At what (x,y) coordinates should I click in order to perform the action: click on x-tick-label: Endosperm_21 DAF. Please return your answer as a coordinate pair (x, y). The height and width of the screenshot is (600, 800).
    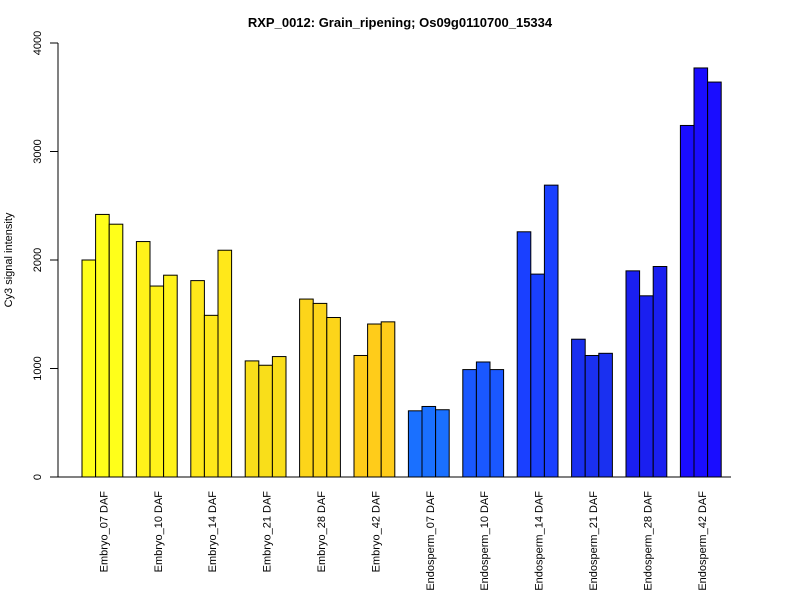
    Looking at the image, I should click on (594, 541).